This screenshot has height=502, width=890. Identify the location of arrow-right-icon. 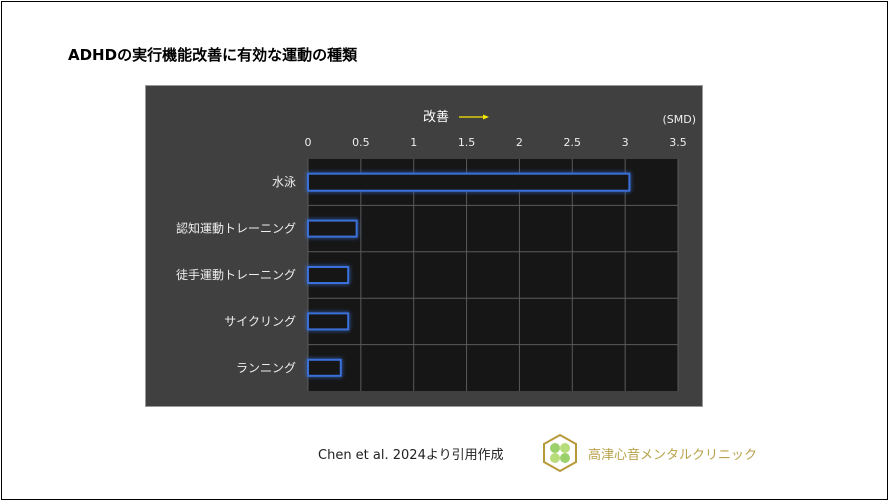
(486, 117).